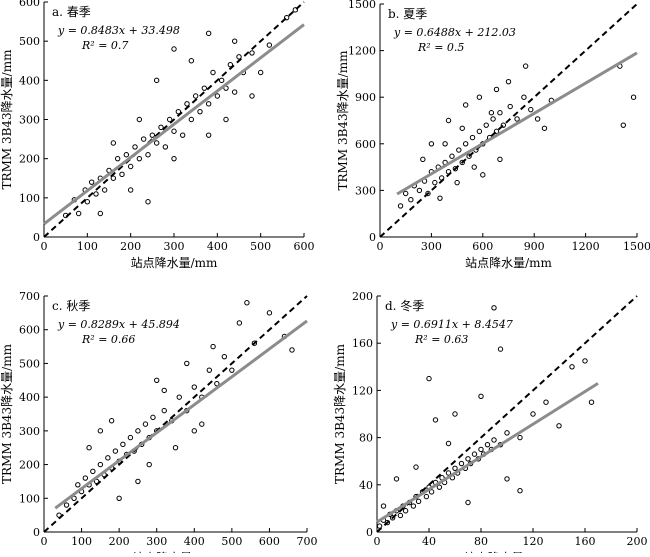 This screenshot has height=557, width=650. I want to click on panel-label: c. 秋季, so click(71, 306).